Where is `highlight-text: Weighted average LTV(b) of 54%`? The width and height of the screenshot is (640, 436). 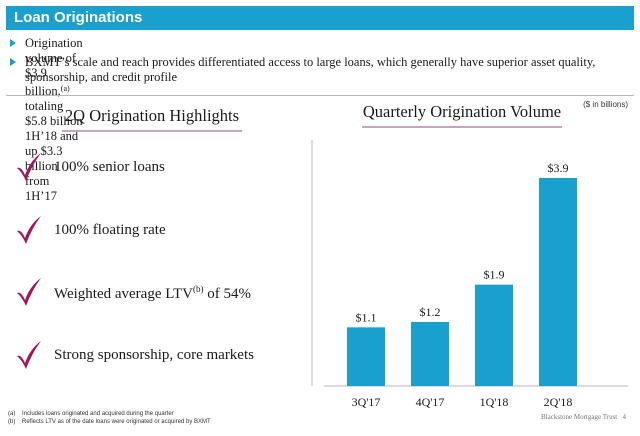
highlight-text: Weighted average LTV(b) of 54% is located at coordinates (152, 293).